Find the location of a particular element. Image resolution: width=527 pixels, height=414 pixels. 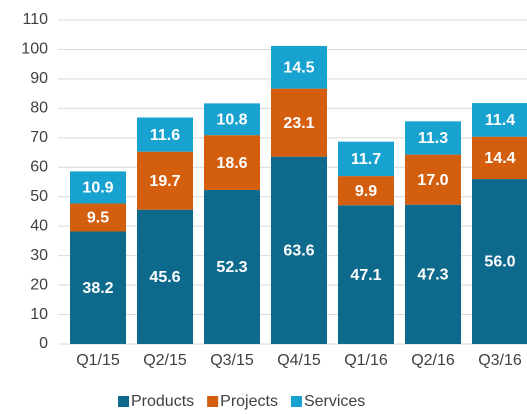

data-label: 11.4 is located at coordinates (500, 120).